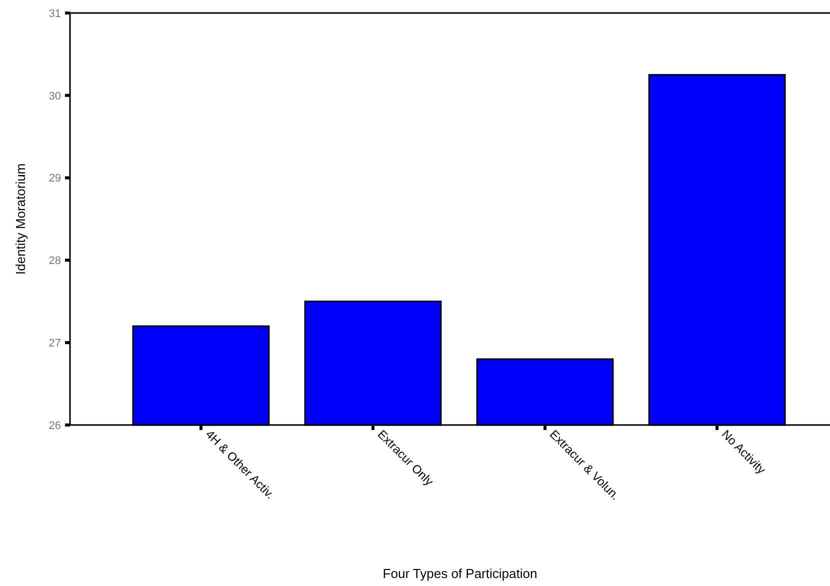 The width and height of the screenshot is (830, 586). Describe the element at coordinates (54, 14) in the screenshot. I see `y-tick-label: 31` at that location.